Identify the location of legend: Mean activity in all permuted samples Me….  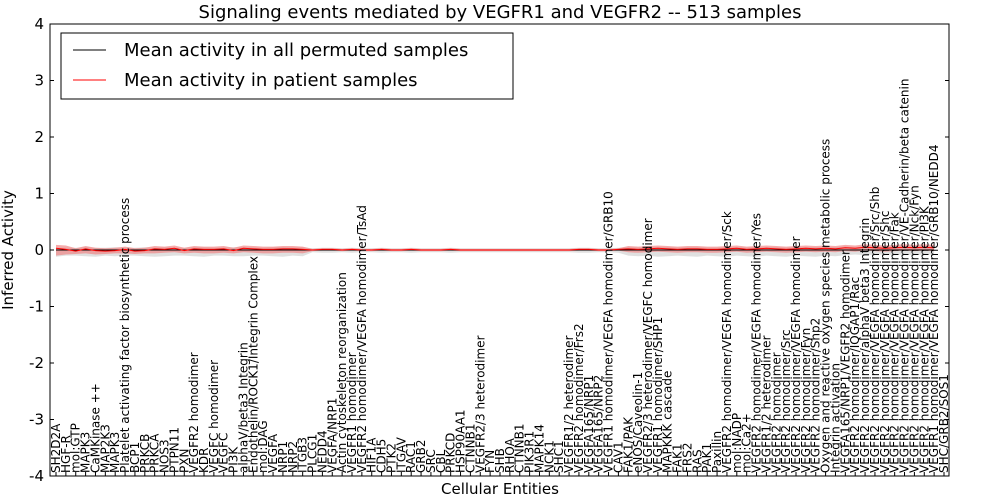
(287, 66).